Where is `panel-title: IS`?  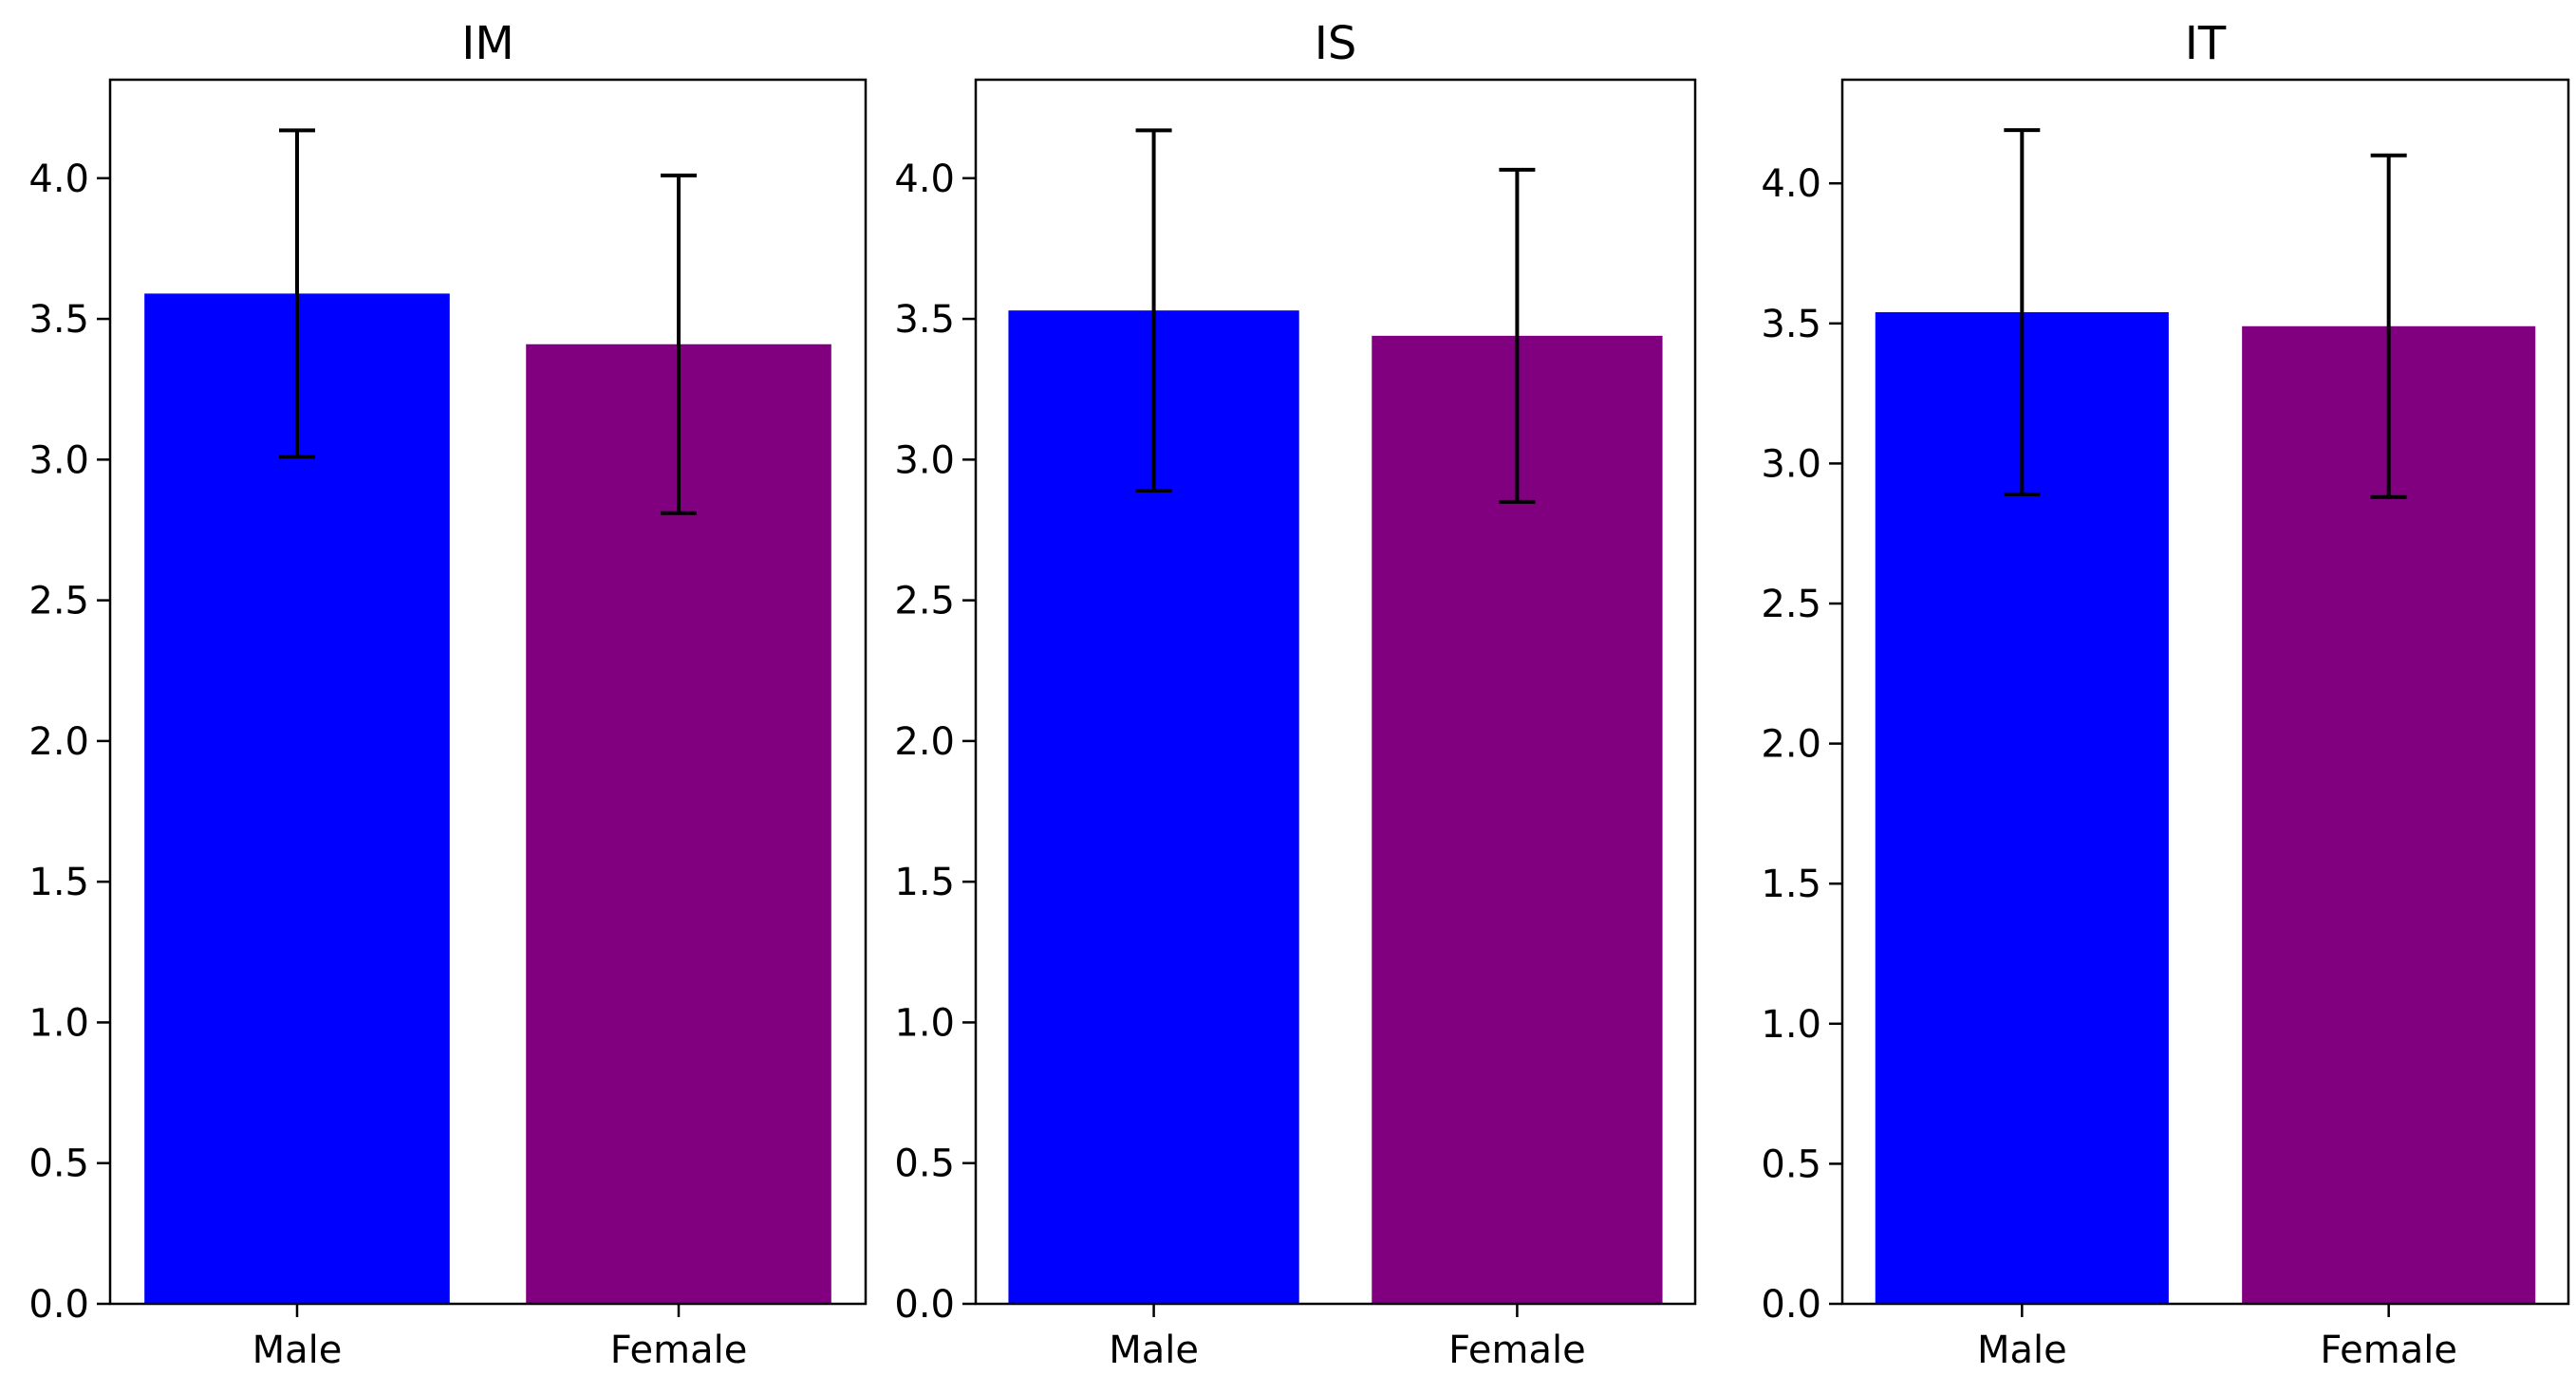
panel-title: IS is located at coordinates (1336, 43).